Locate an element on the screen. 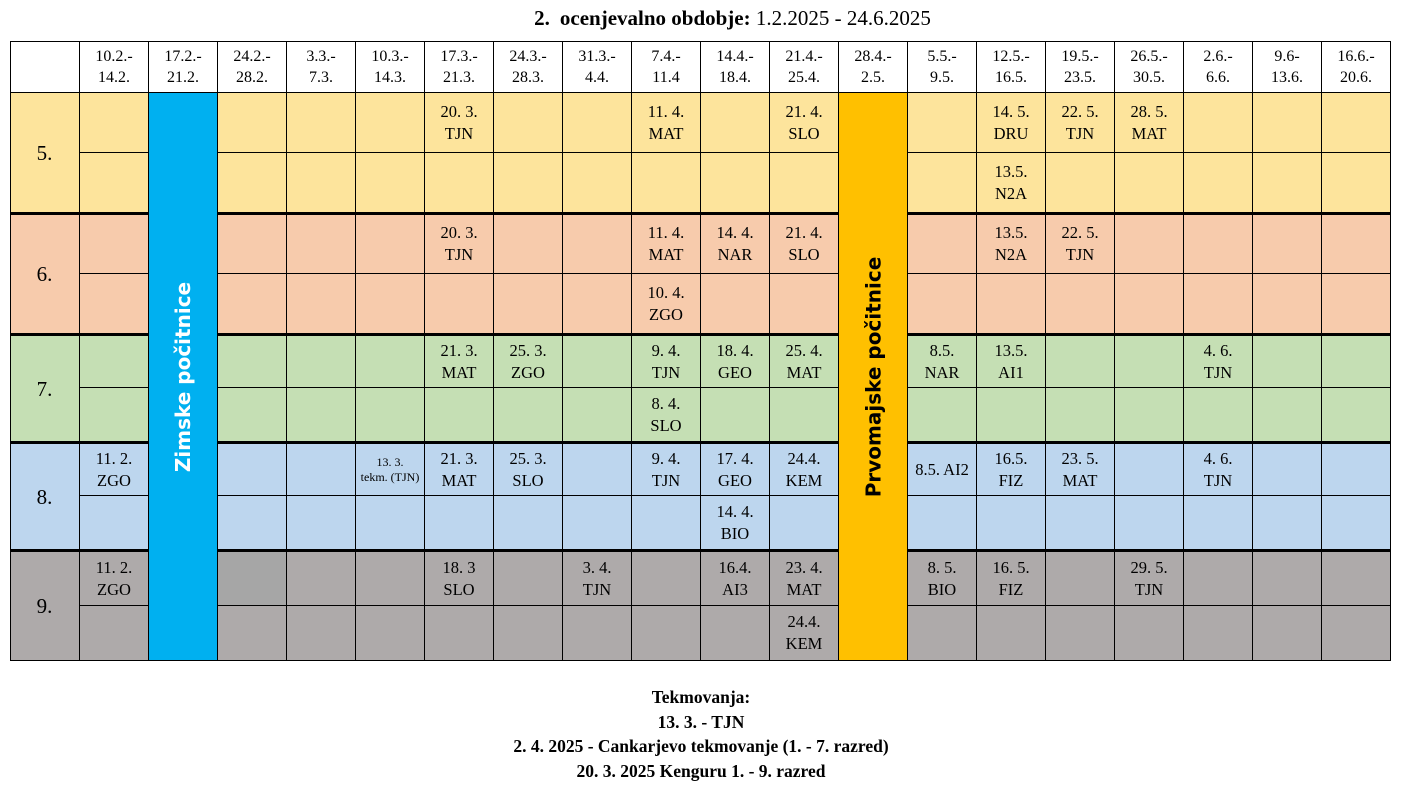  exam-entry: 16.5. FIZ is located at coordinates (1011, 469).